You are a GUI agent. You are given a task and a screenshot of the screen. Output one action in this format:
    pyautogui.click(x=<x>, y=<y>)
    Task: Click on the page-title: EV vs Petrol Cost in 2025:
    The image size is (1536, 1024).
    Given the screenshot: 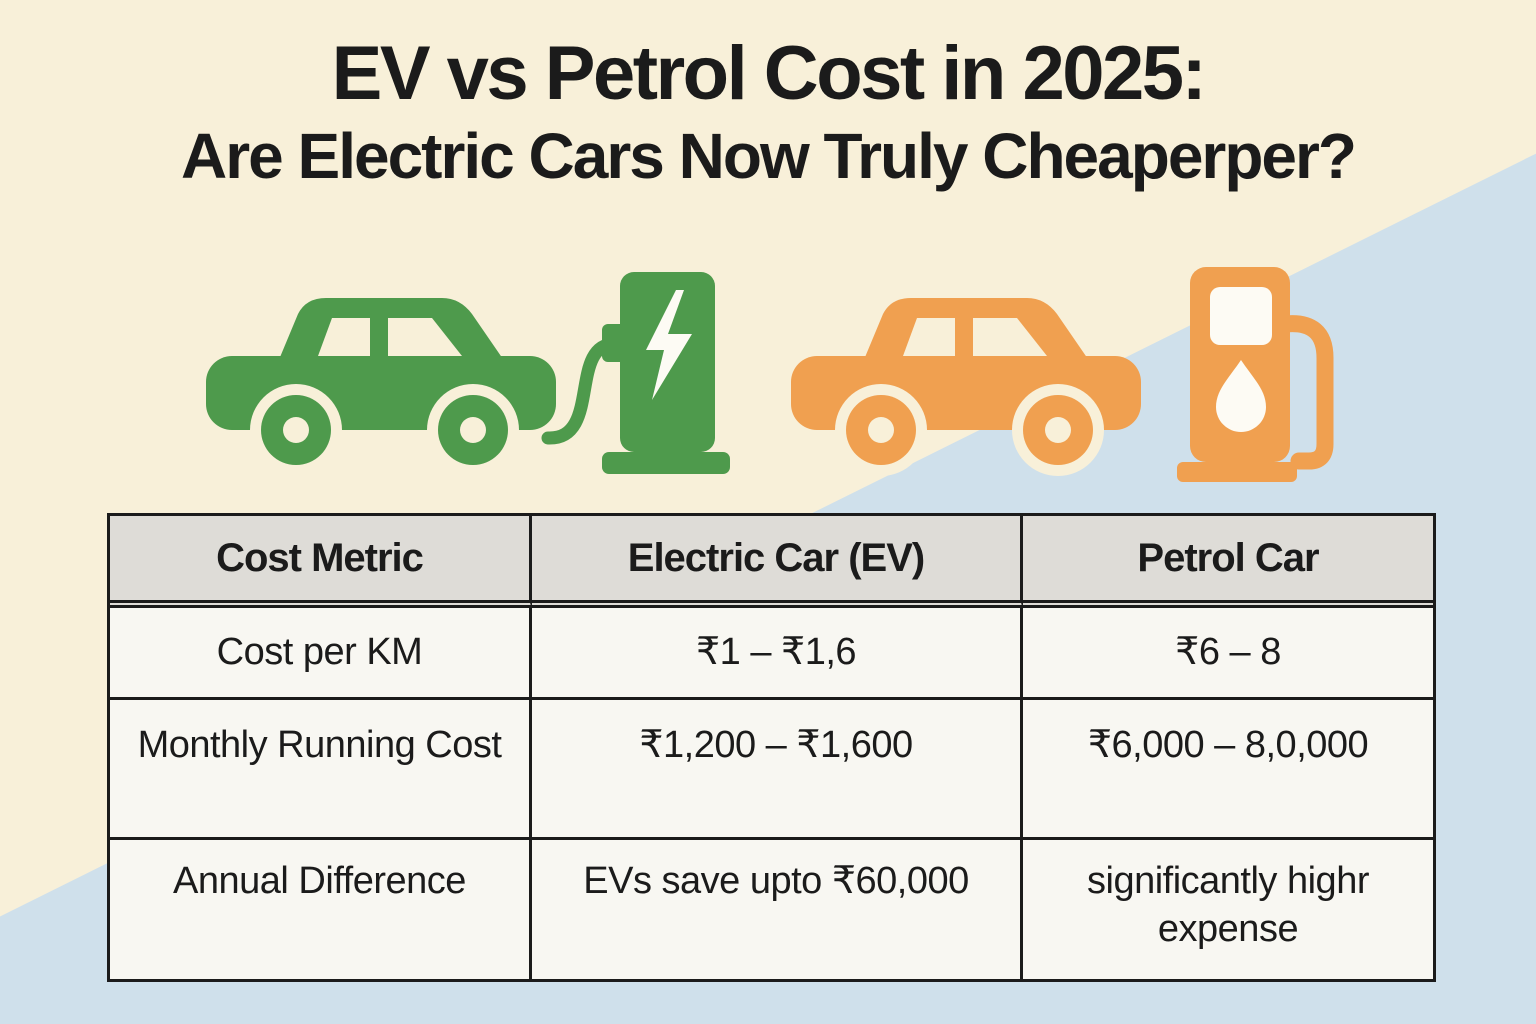 What is the action you would take?
    pyautogui.click(x=769, y=73)
    